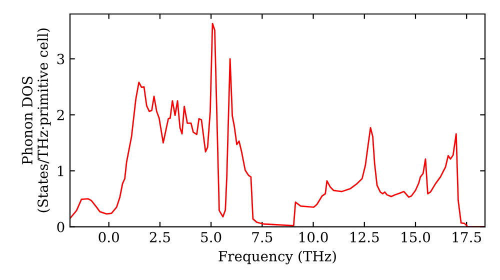 The height and width of the screenshot is (280, 500). What do you see at coordinates (262, 237) in the screenshot?
I see `x-tick-label: 7.5` at bounding box center [262, 237].